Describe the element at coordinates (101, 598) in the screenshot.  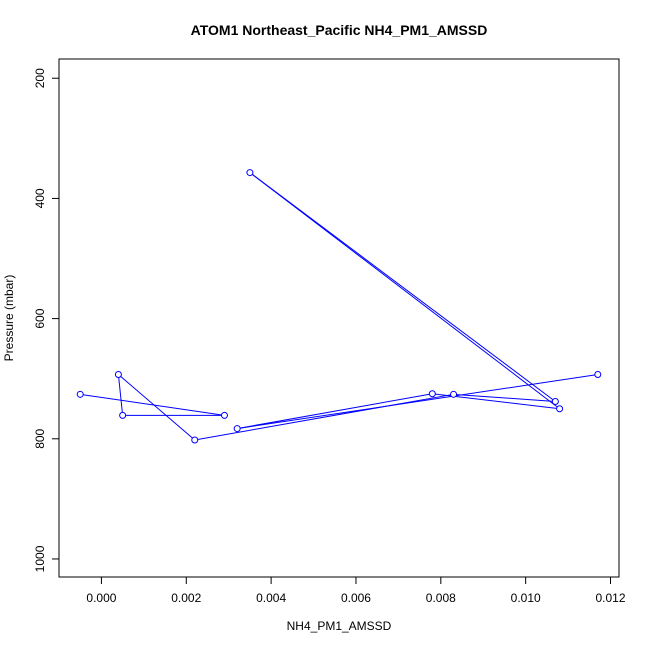
I see `x-tick-label: 0.000` at that location.